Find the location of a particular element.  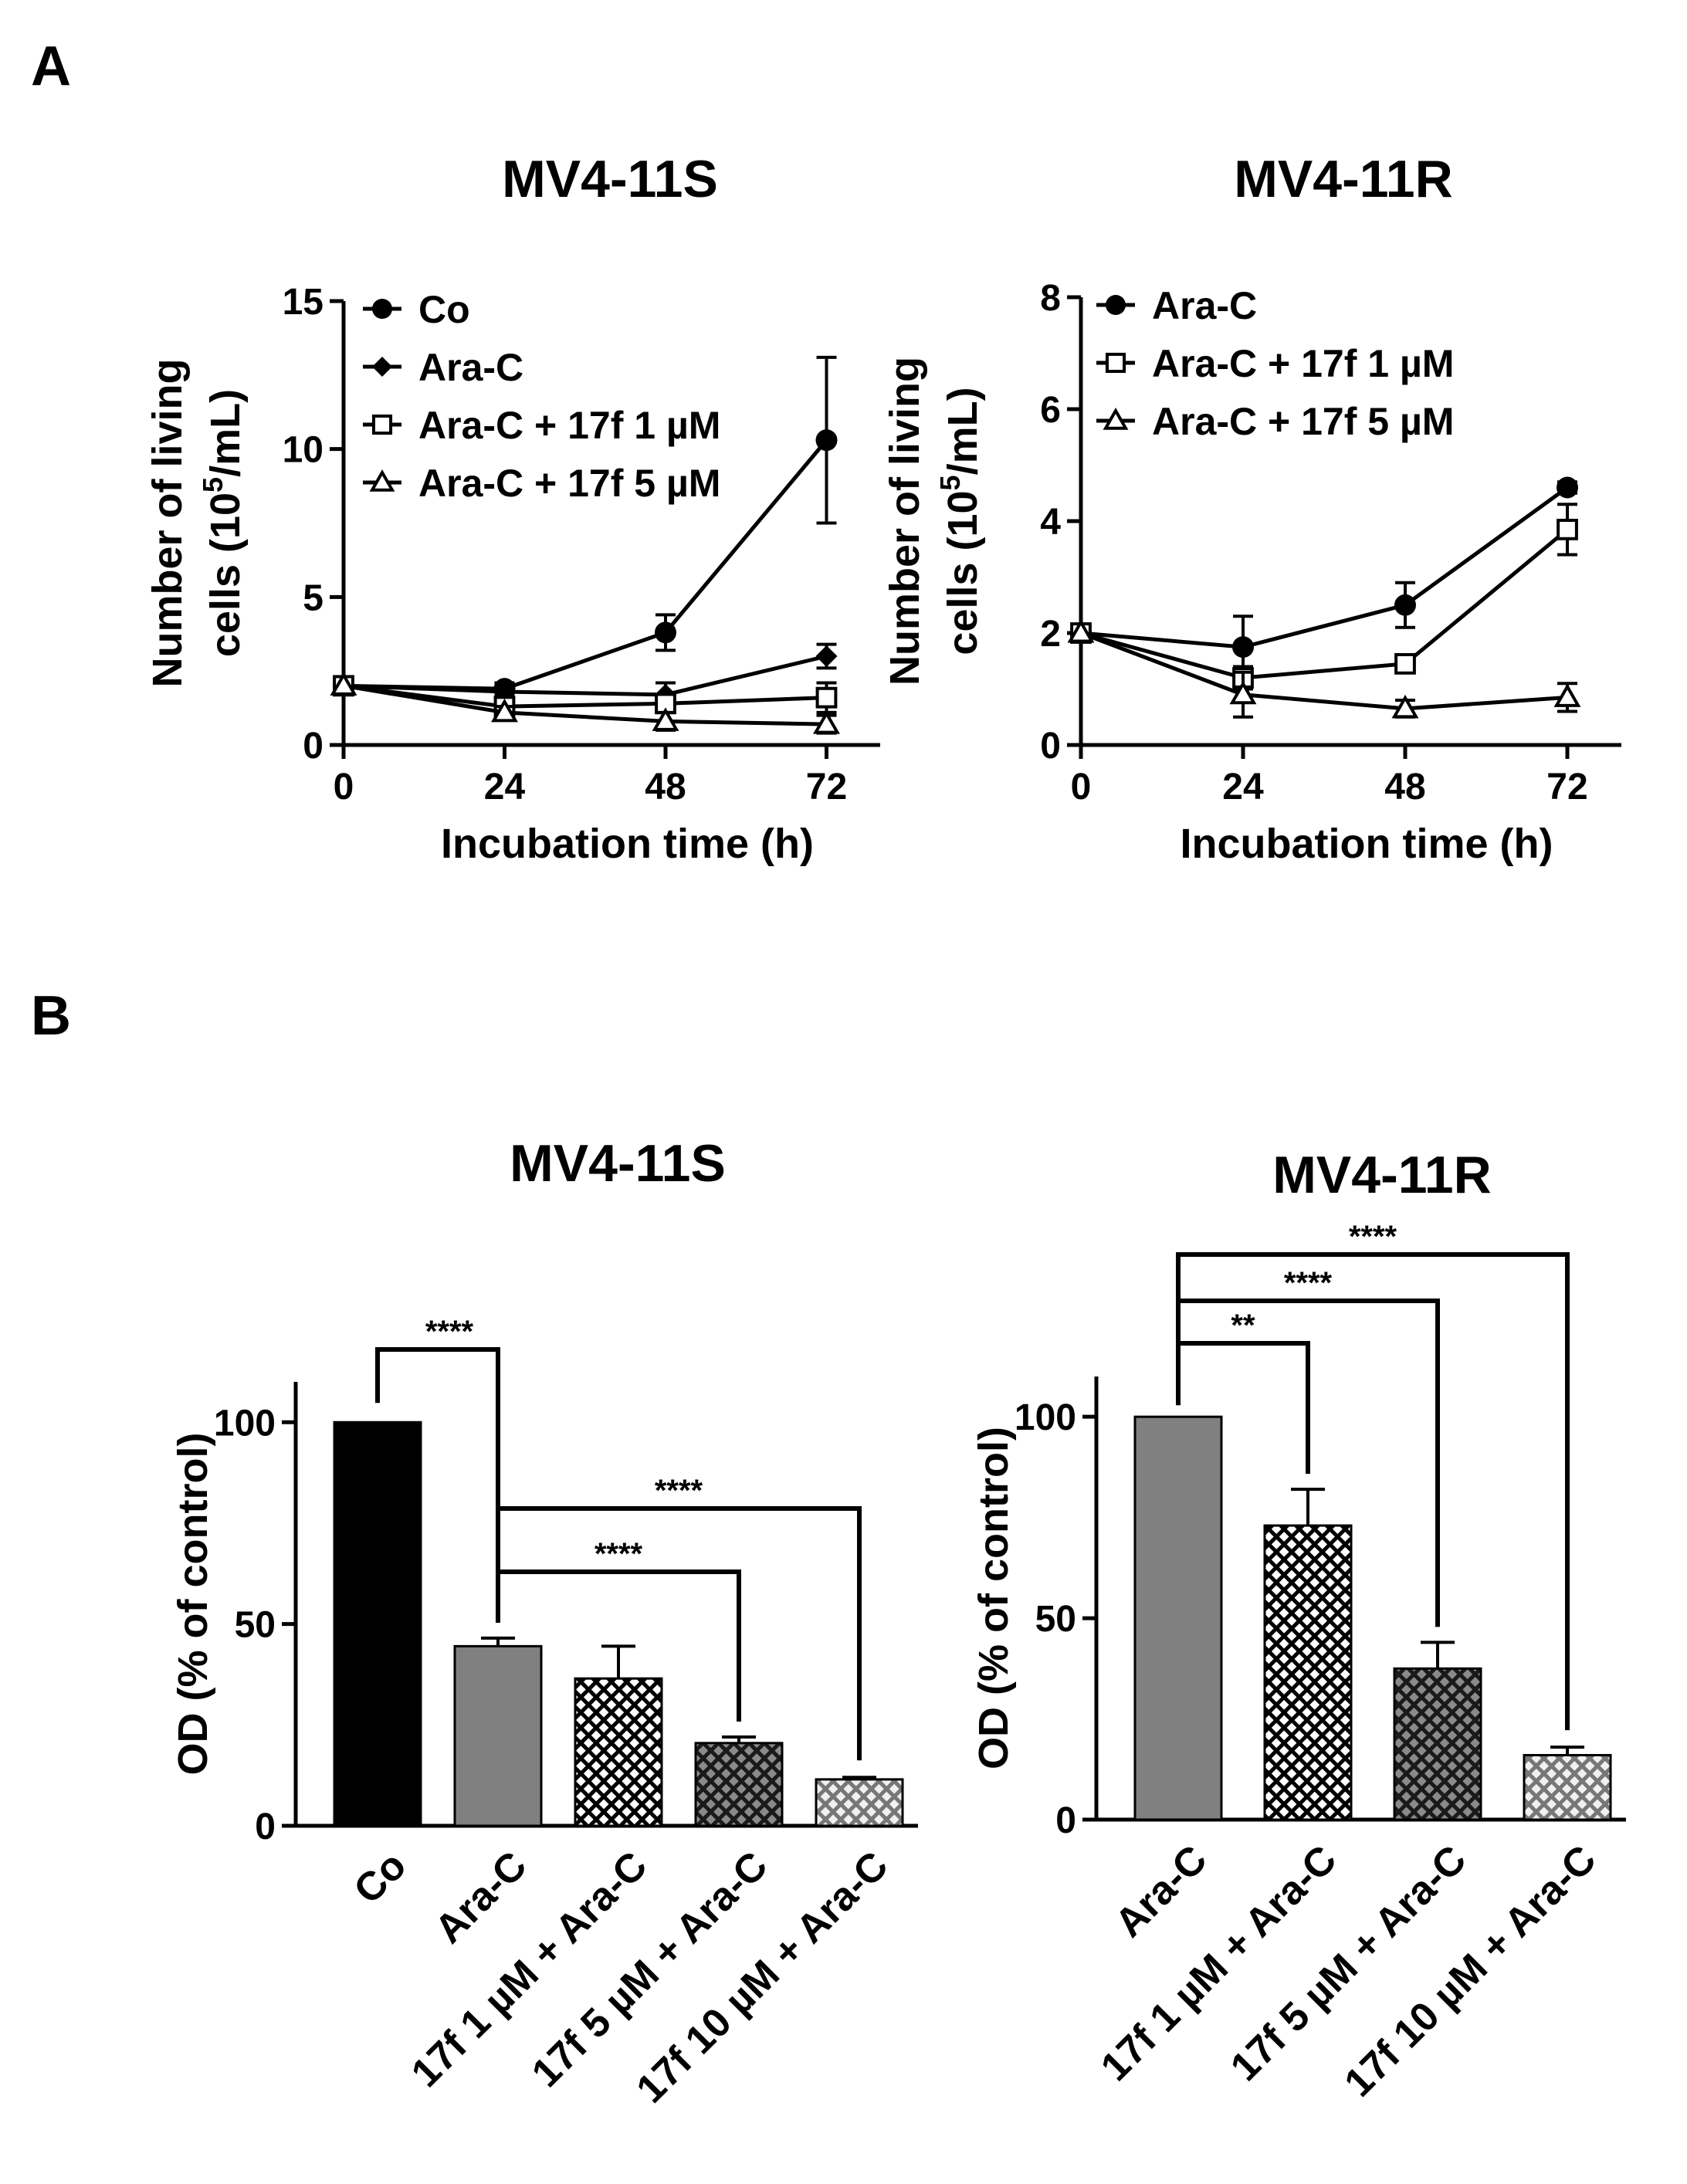

x-tick-label: 48 is located at coordinates (1404, 788).